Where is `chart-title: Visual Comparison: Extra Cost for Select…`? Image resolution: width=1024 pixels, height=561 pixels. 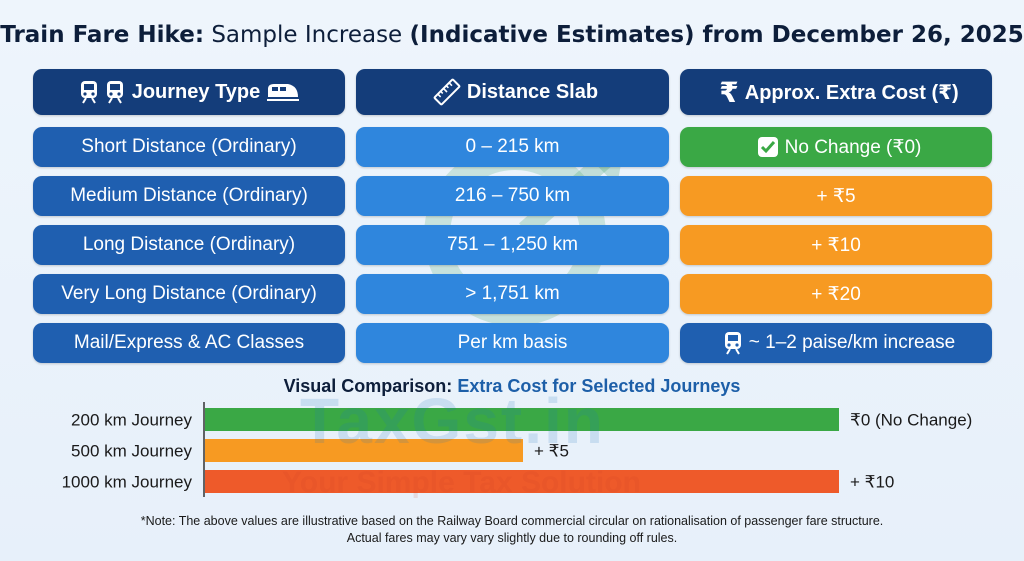
chart-title: Visual Comparison: Extra Cost for Select… is located at coordinates (512, 386).